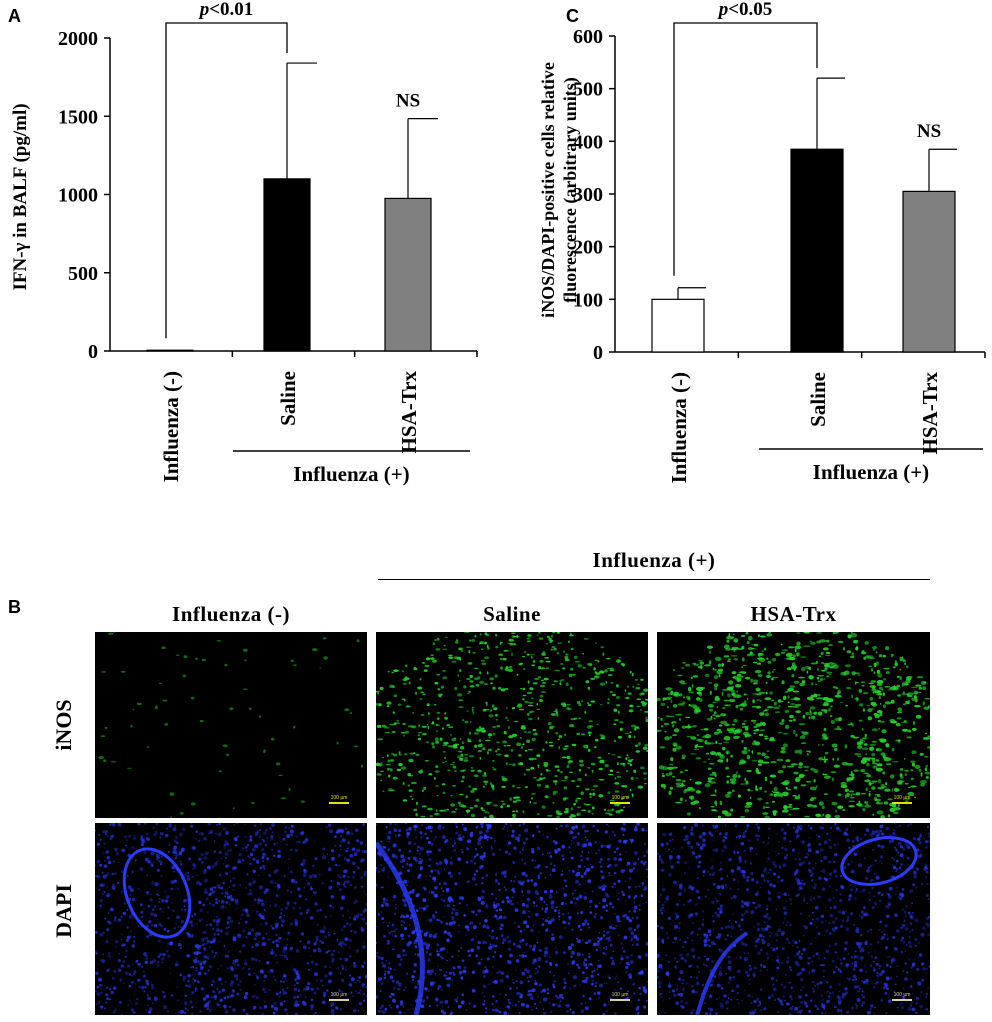 The height and width of the screenshot is (1022, 992). What do you see at coordinates (63, 725) in the screenshot?
I see `row-label-inos: iNOS` at bounding box center [63, 725].